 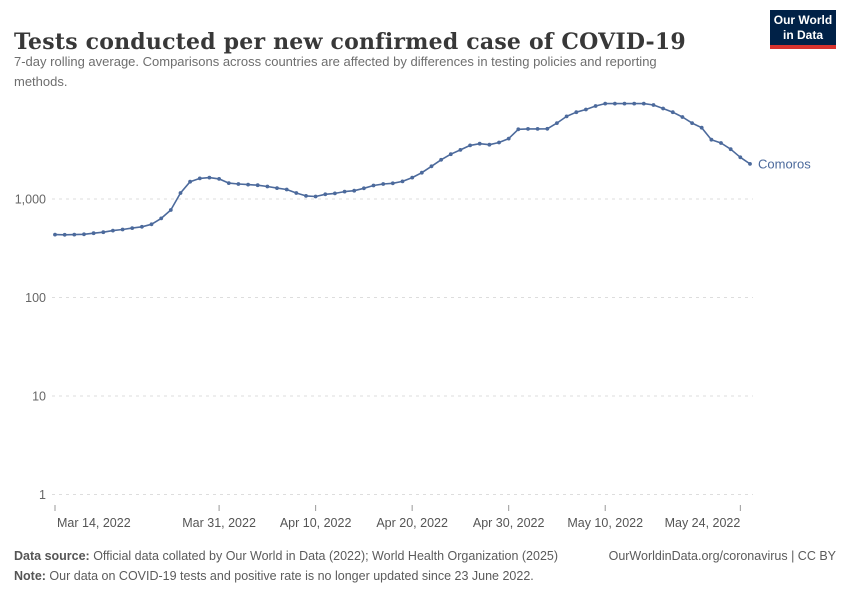 I want to click on y-axis-label-1: 1, so click(x=42, y=495).